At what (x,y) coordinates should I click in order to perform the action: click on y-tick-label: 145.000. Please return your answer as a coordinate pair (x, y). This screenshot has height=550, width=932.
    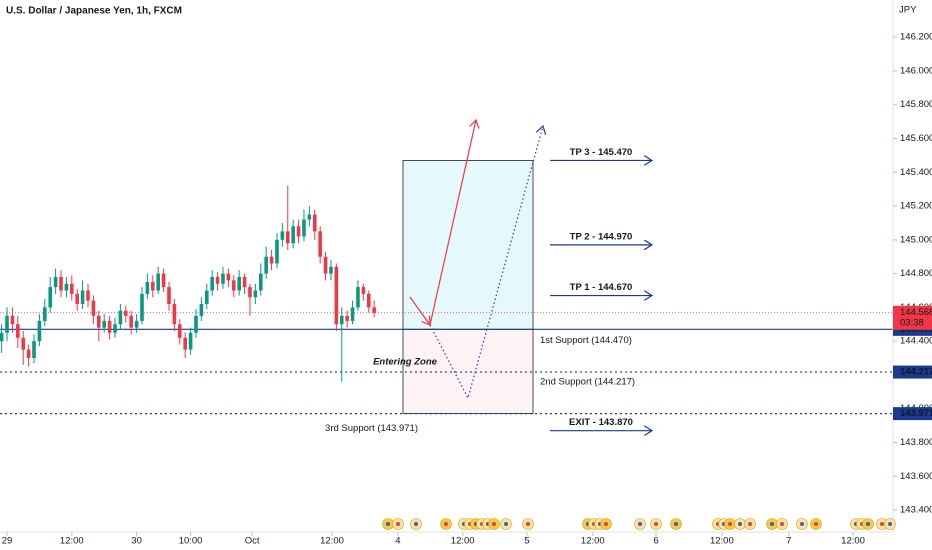
    Looking at the image, I should click on (916, 239).